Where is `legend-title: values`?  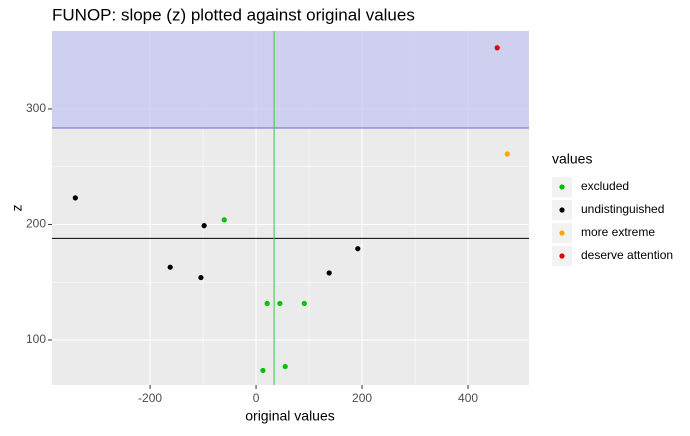 legend-title: values is located at coordinates (572, 159).